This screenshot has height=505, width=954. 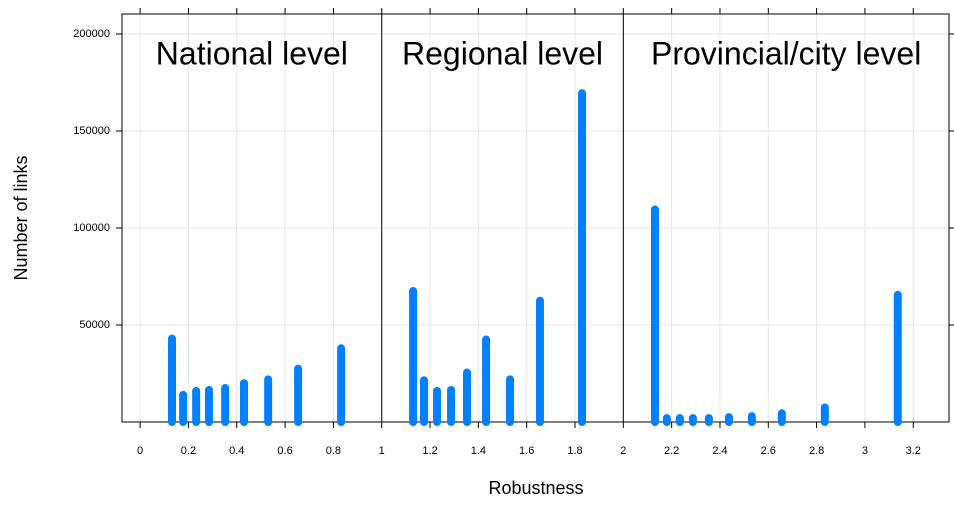 I want to click on x-tick-label: 1.6, so click(x=526, y=451).